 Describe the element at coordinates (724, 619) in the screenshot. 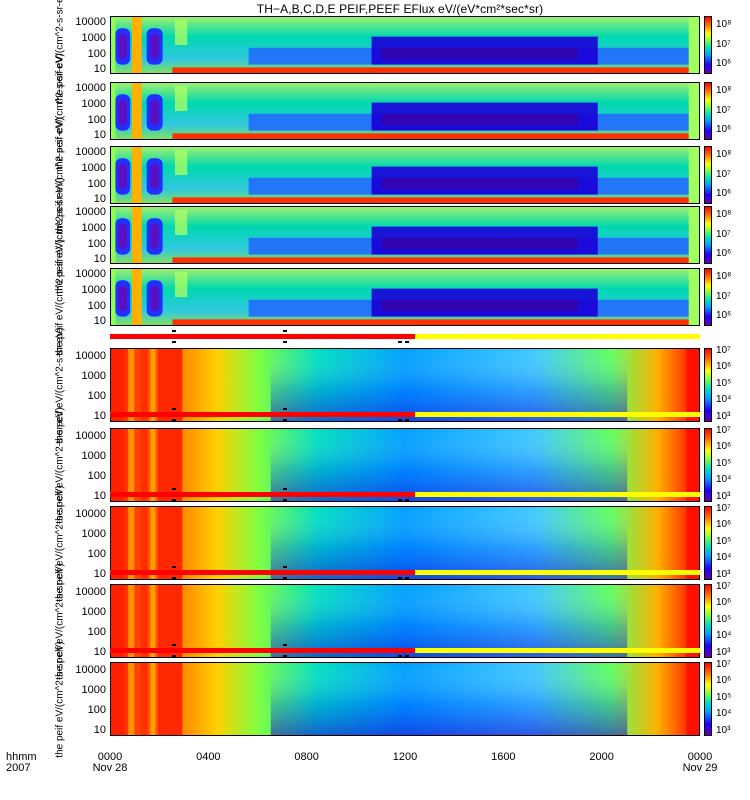

I see `colorbar-tick-label: 10⁵` at that location.